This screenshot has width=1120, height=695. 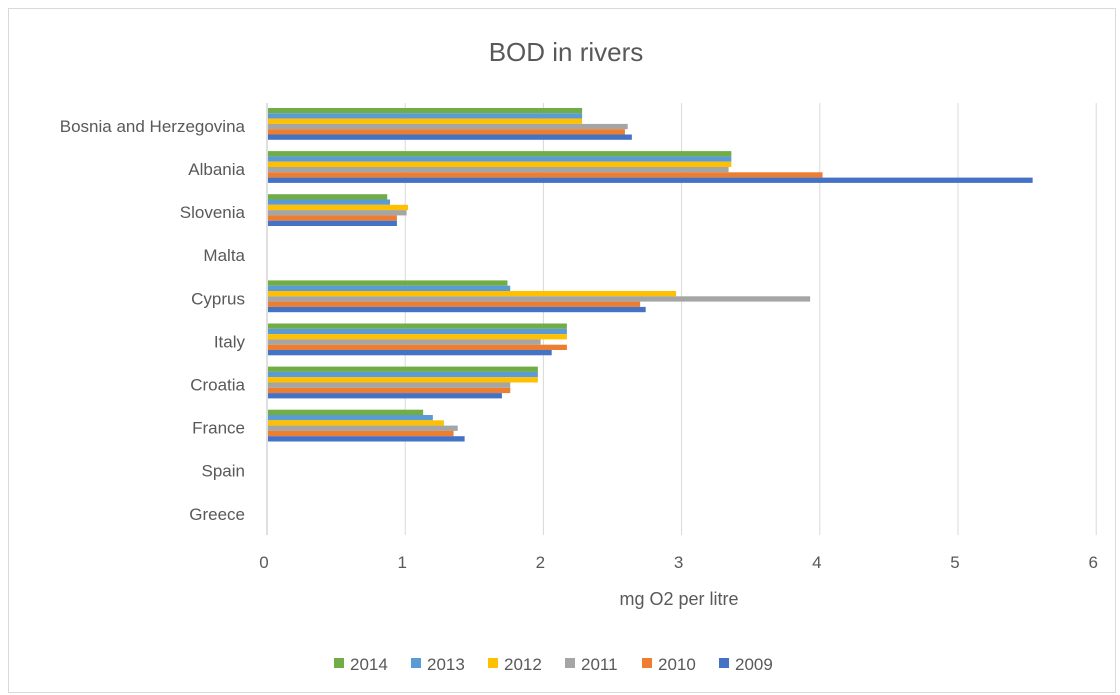 What do you see at coordinates (599, 664) in the screenshot?
I see `legend-label: 2011` at bounding box center [599, 664].